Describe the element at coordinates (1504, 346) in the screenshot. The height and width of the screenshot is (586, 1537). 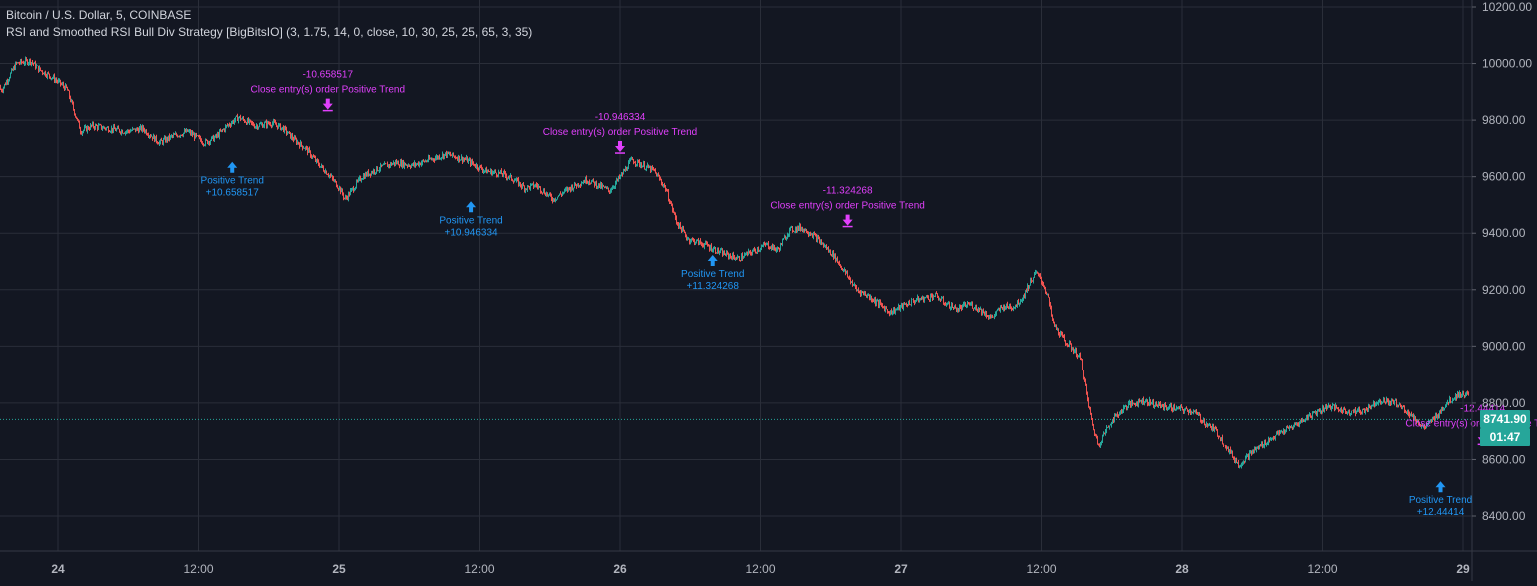
I see `price-tick-label: 9000.00` at that location.